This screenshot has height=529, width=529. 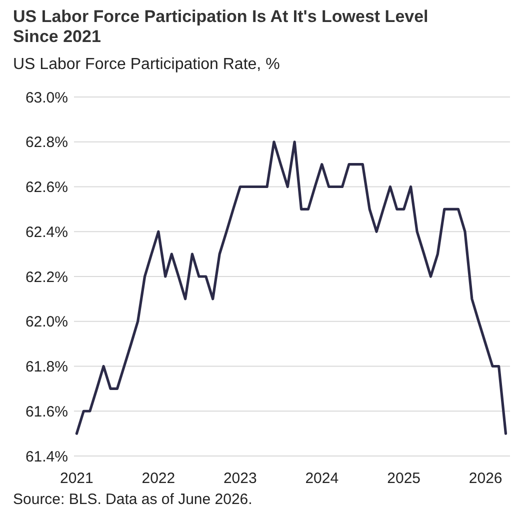 I want to click on y-tick-label: 62.8%, so click(x=46, y=143).